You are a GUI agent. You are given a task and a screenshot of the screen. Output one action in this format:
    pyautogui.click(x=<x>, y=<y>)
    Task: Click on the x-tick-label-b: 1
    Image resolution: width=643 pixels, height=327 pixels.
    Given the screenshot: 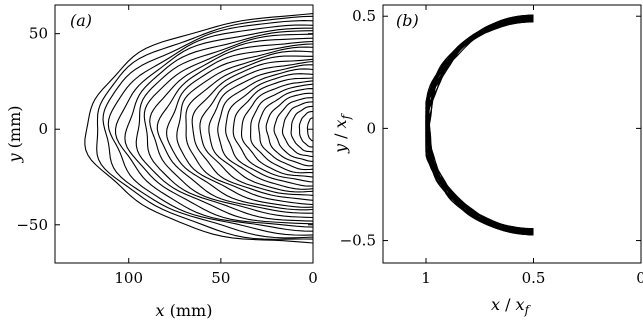 What is the action you would take?
    pyautogui.click(x=426, y=278)
    